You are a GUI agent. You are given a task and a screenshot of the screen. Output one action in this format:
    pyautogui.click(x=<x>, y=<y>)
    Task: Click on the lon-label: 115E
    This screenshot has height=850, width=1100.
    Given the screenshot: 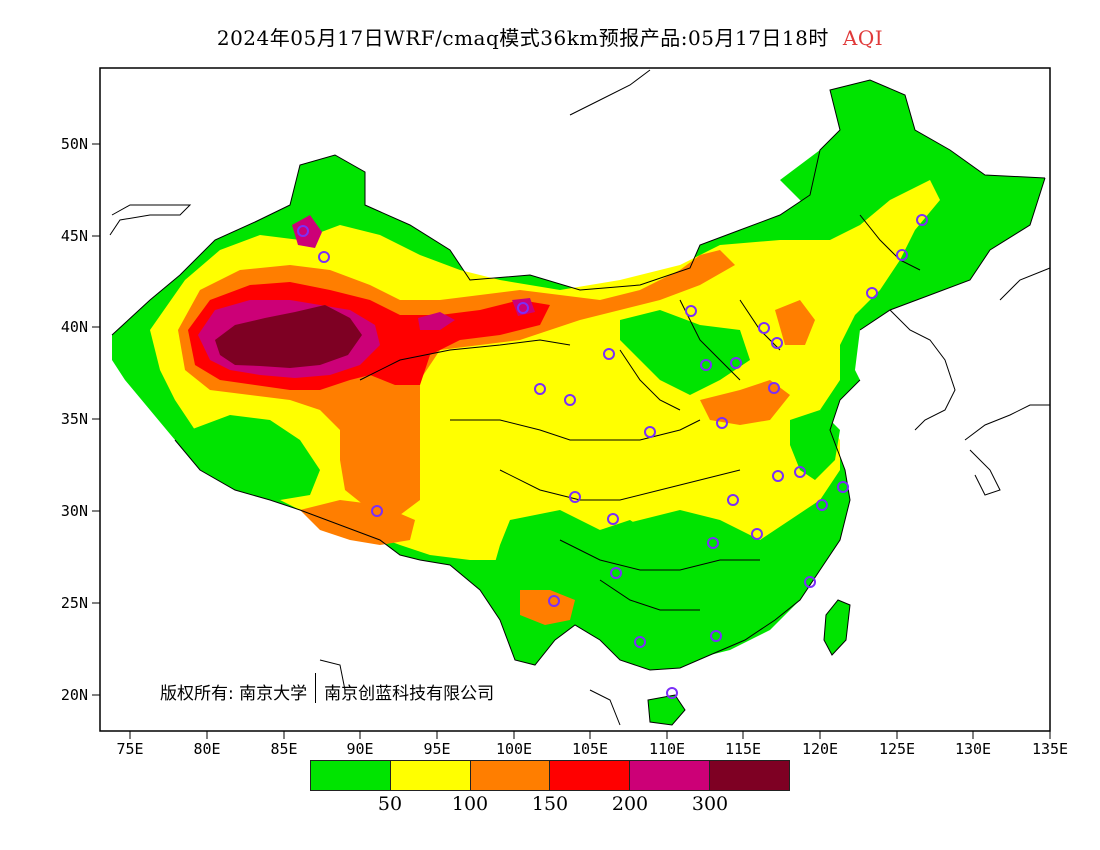 What is the action you would take?
    pyautogui.click(x=743, y=749)
    